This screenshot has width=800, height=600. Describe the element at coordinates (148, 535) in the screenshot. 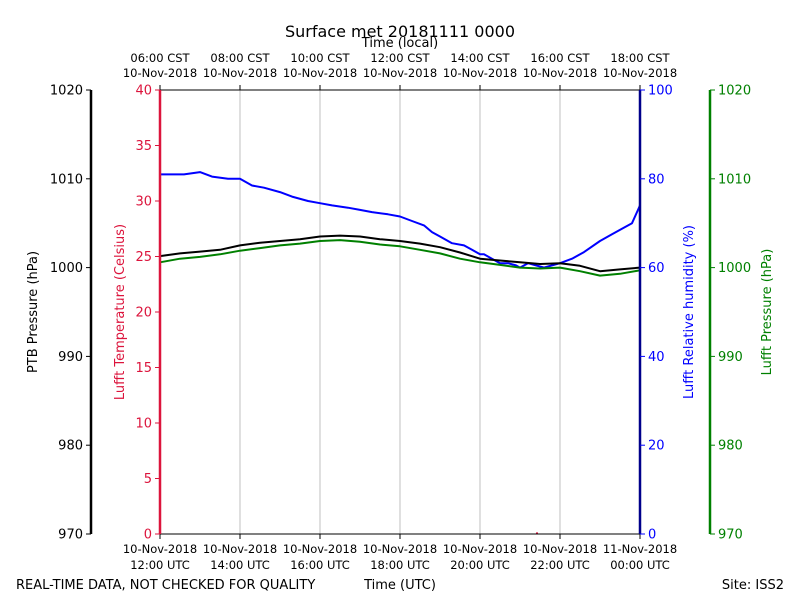

I see `temperature-tick-label: 0` at that location.